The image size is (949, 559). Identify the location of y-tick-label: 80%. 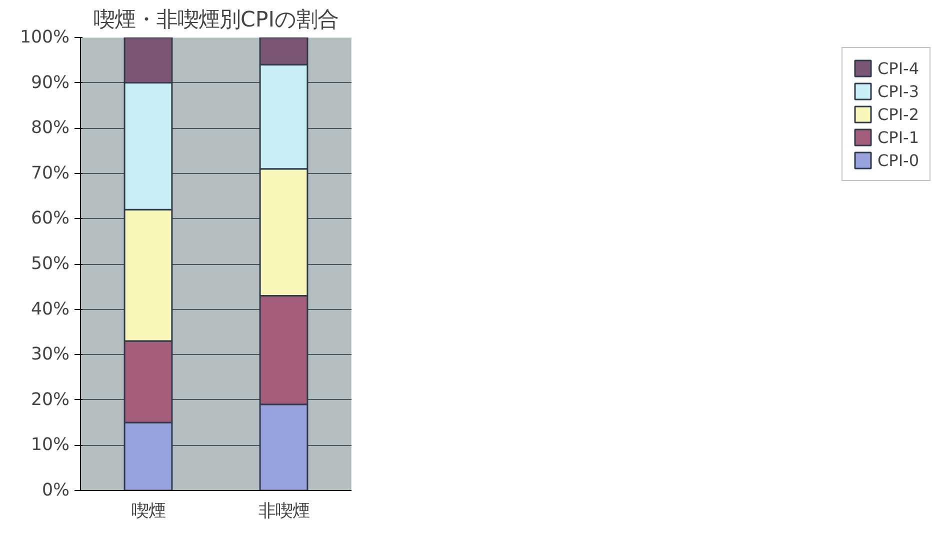
(50, 128).